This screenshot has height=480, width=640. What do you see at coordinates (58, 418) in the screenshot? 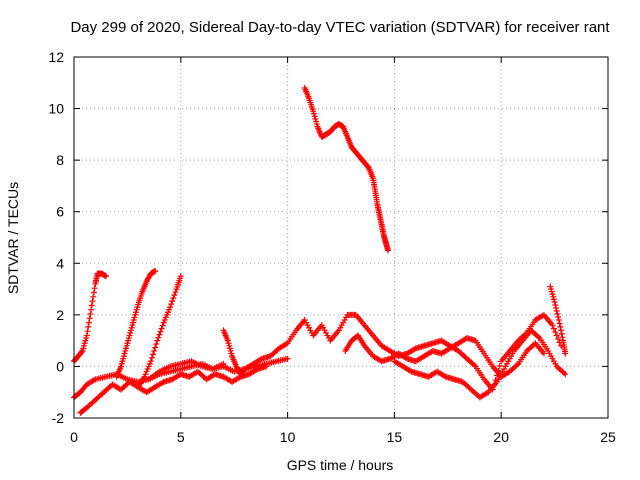
I see `y-tick-label: -2` at bounding box center [58, 418].